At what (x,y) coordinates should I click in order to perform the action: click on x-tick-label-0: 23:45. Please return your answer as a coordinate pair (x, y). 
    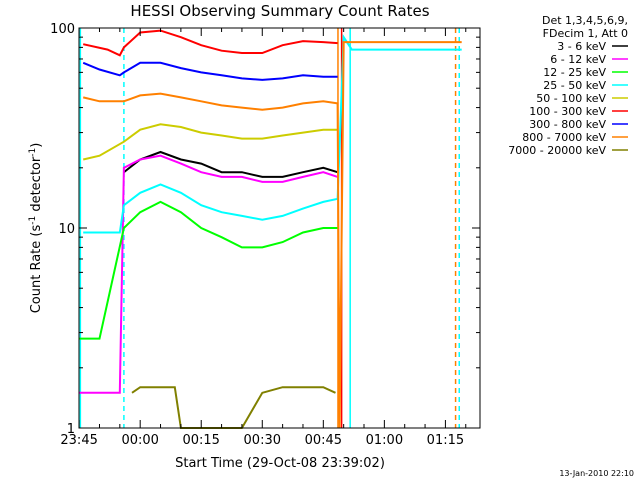
    Looking at the image, I should click on (78, 440).